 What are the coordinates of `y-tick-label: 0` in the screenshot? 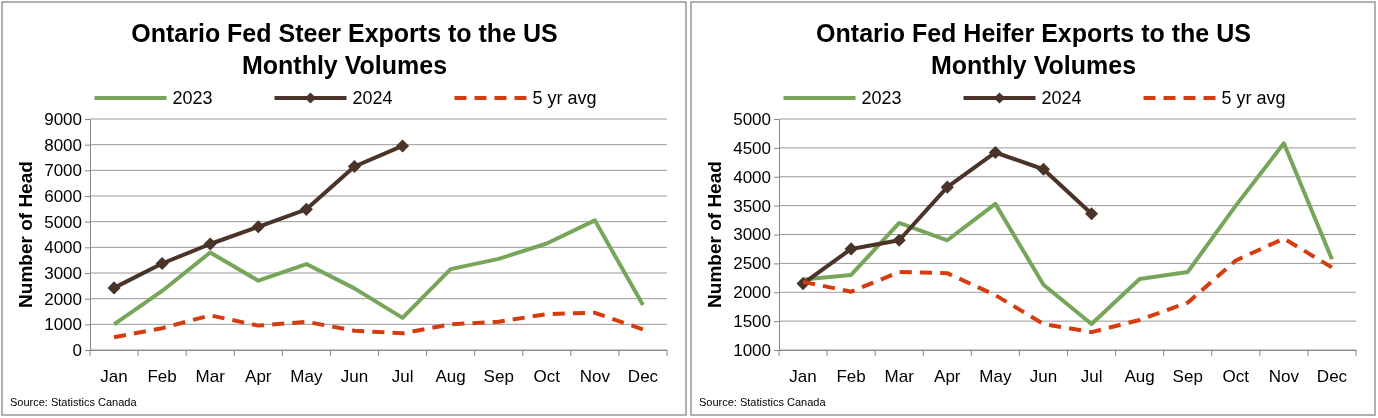 It's located at (77, 350).